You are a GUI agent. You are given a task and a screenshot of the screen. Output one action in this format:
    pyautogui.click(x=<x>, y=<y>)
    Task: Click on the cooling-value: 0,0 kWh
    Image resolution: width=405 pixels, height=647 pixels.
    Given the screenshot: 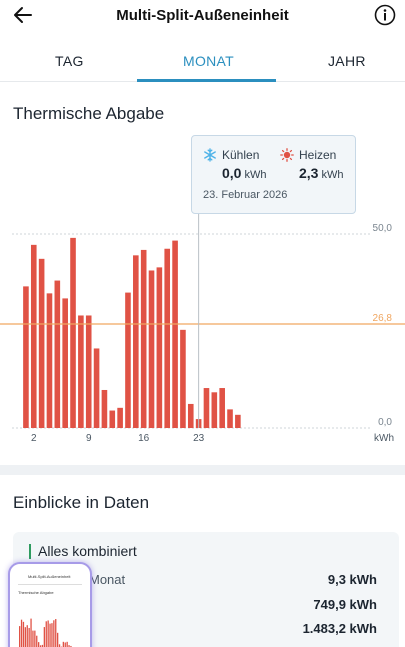 What is the action you would take?
    pyautogui.click(x=244, y=173)
    